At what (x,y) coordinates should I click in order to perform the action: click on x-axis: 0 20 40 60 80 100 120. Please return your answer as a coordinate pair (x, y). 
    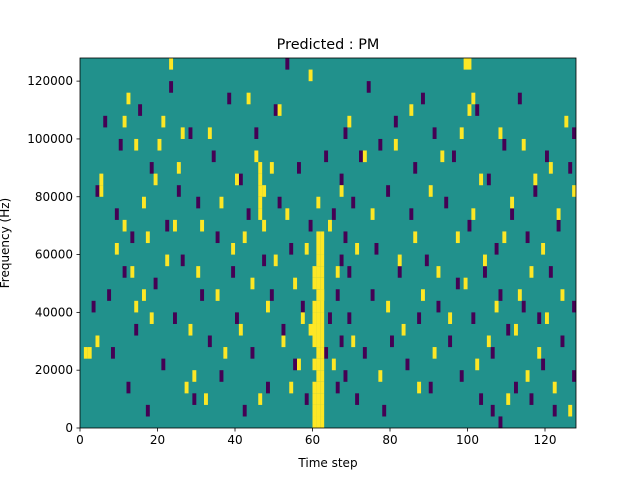
    Looking at the image, I should click on (316, 437).